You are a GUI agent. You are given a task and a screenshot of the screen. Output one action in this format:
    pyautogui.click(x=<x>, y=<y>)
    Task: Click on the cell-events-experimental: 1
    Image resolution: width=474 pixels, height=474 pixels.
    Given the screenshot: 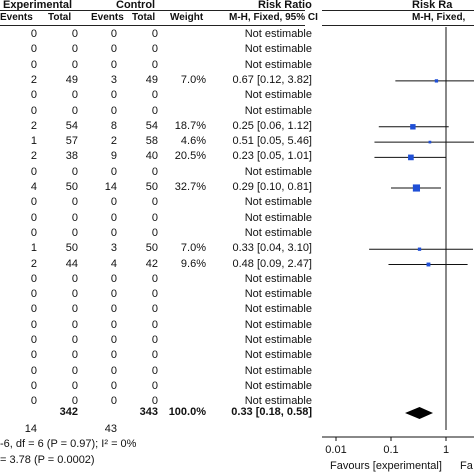 What is the action you would take?
    pyautogui.click(x=33, y=248)
    